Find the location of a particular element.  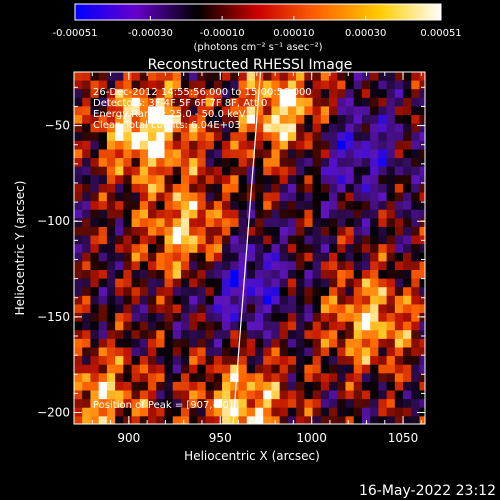

annotation-energy: Energy Range: 25.0 - 50.0 keV is located at coordinates (169, 114).